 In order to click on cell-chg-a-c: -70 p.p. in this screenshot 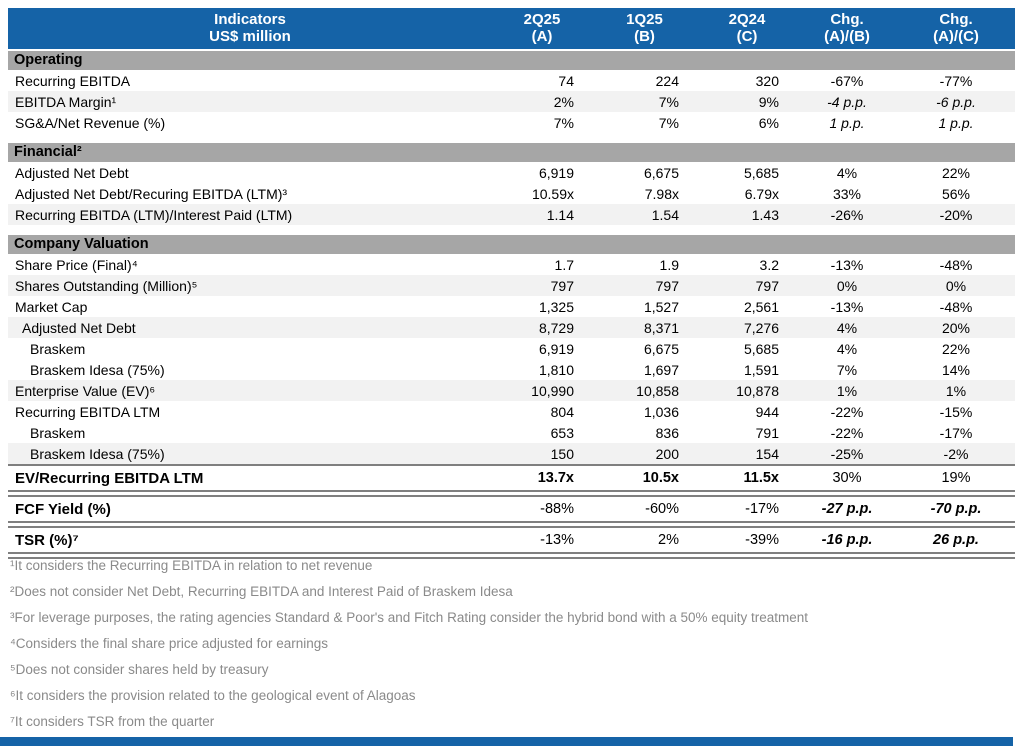, I will do `click(956, 509)`.